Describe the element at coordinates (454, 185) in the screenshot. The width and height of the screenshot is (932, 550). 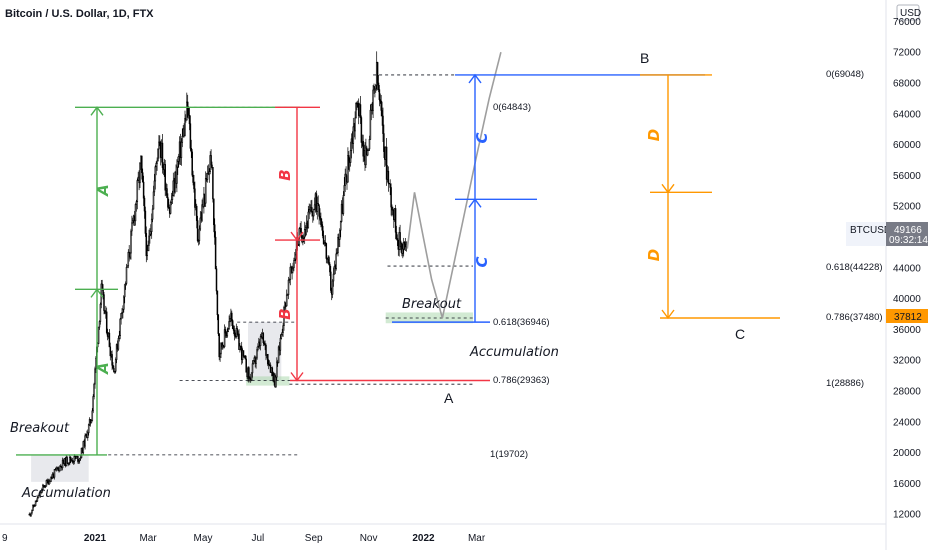
I see `projection-layer` at that location.